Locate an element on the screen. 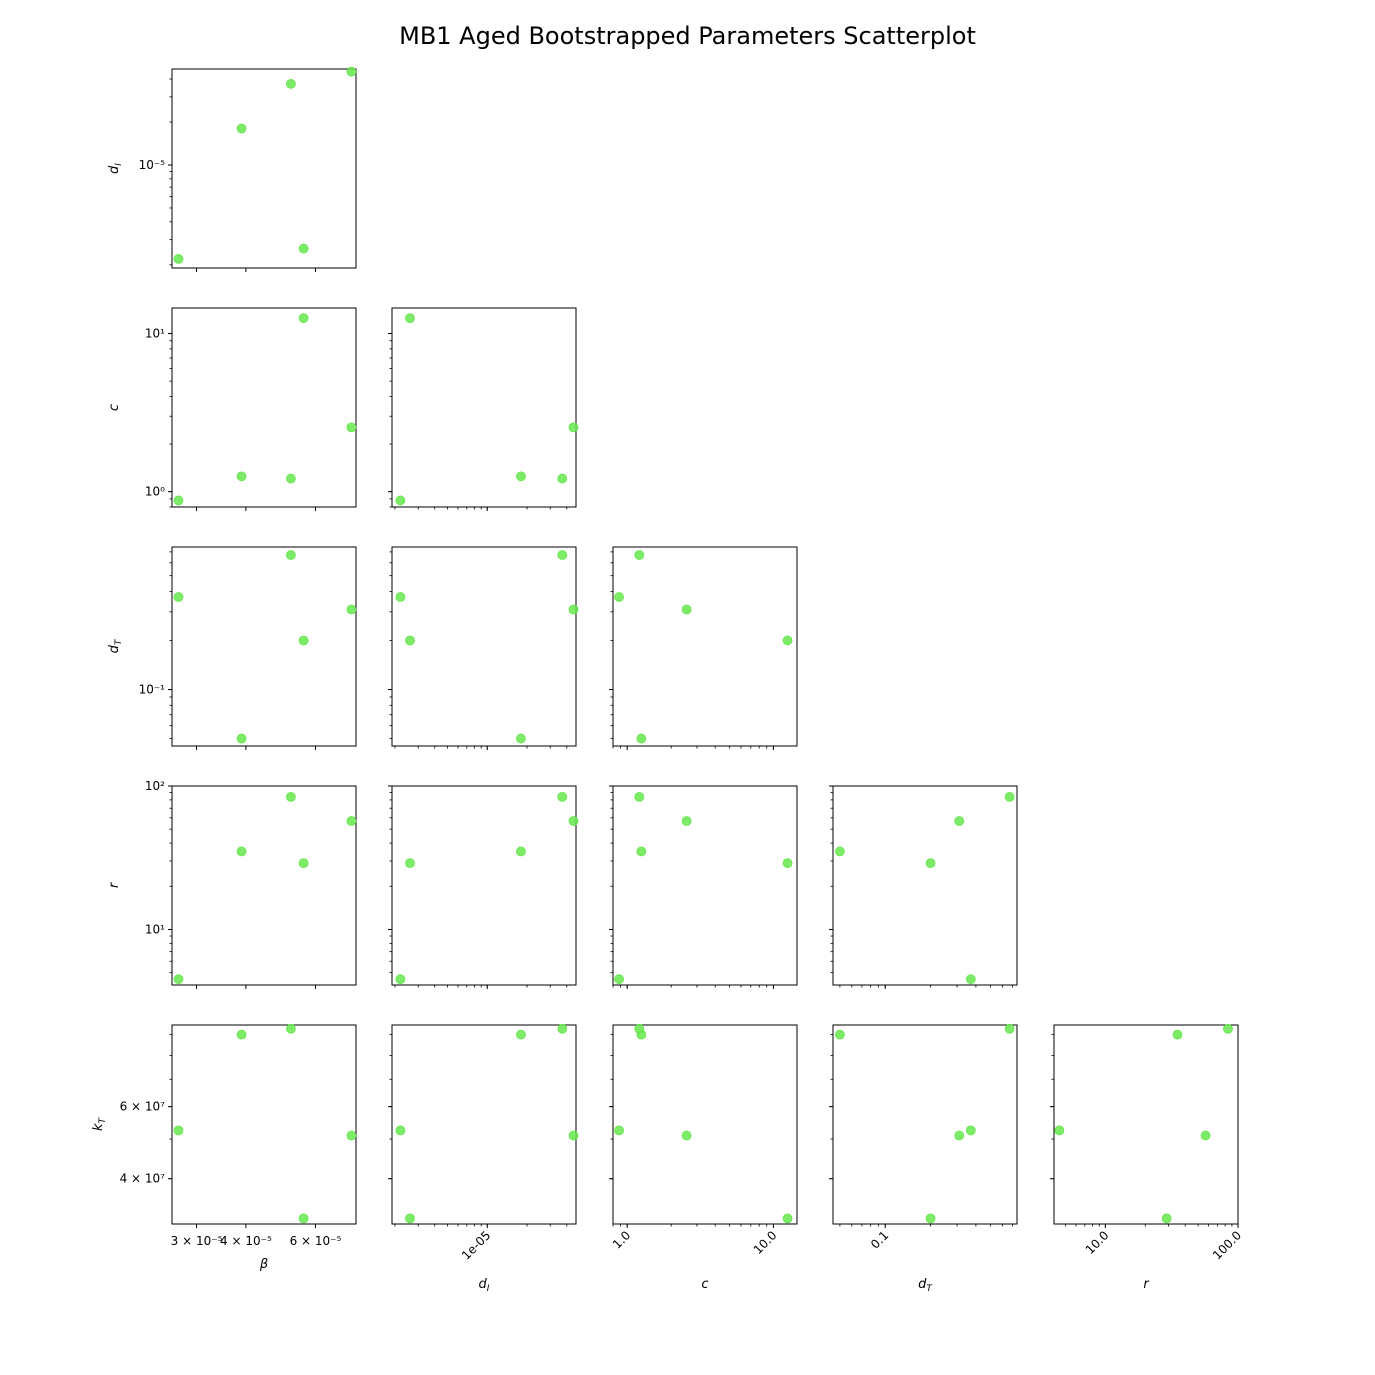  x-tick-label: 100.0 is located at coordinates (1227, 1245).